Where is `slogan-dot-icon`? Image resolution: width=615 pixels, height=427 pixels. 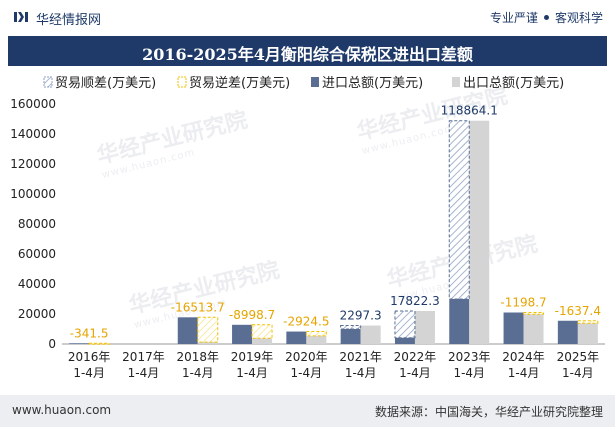 slogan-dot-icon is located at coordinates (546, 17).